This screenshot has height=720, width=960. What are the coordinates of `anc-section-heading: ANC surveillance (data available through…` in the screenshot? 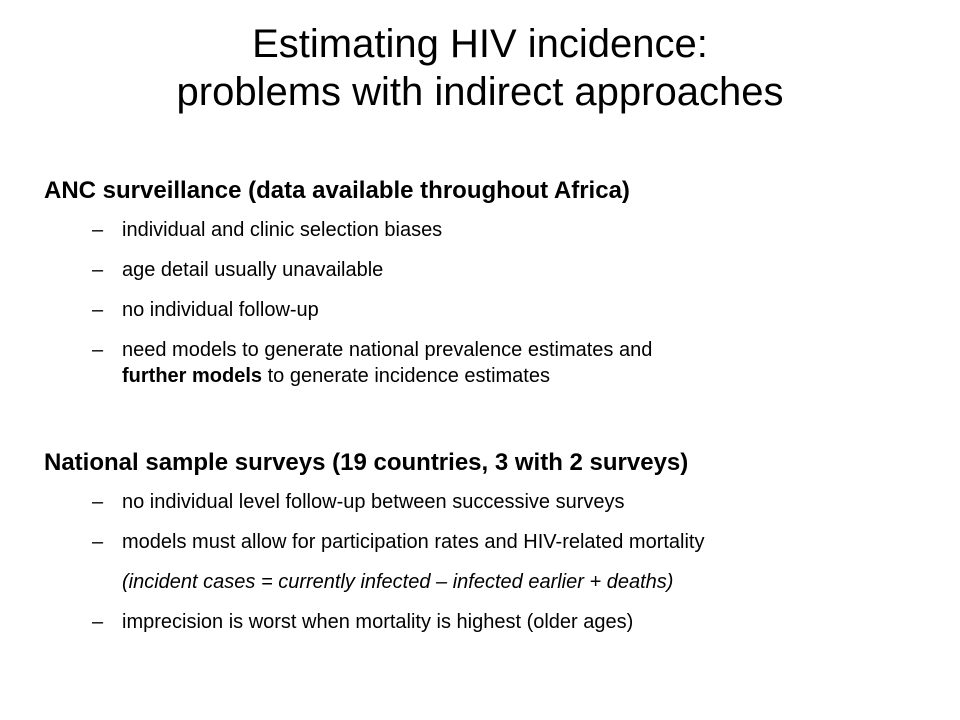 It's located at (337, 190).